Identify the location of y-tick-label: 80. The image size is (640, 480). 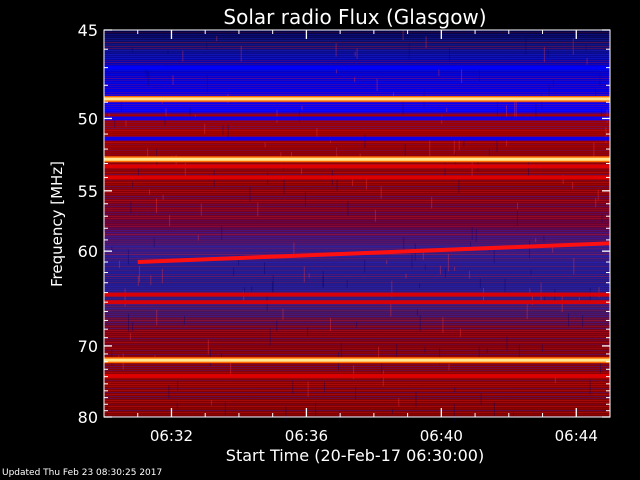
(88, 417).